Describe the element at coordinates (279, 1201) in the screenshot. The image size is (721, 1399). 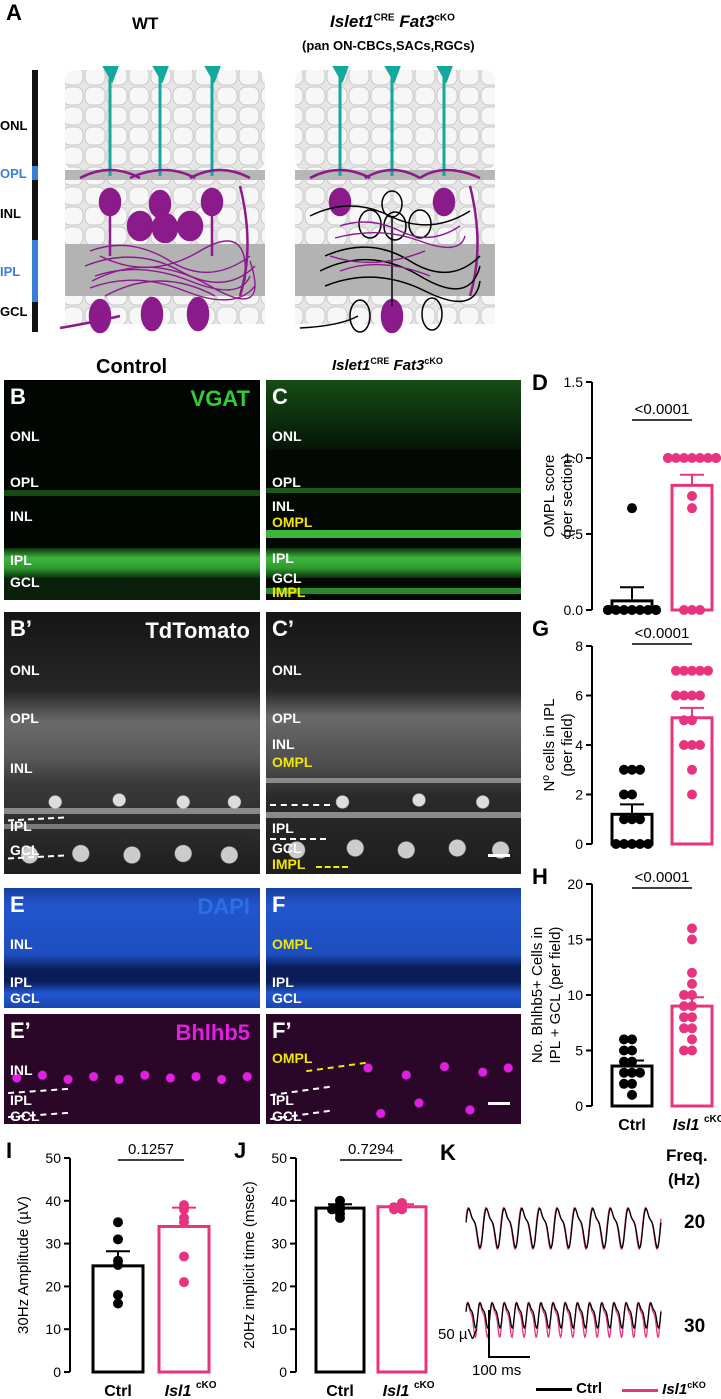
I see `y-tick-label: 40` at that location.